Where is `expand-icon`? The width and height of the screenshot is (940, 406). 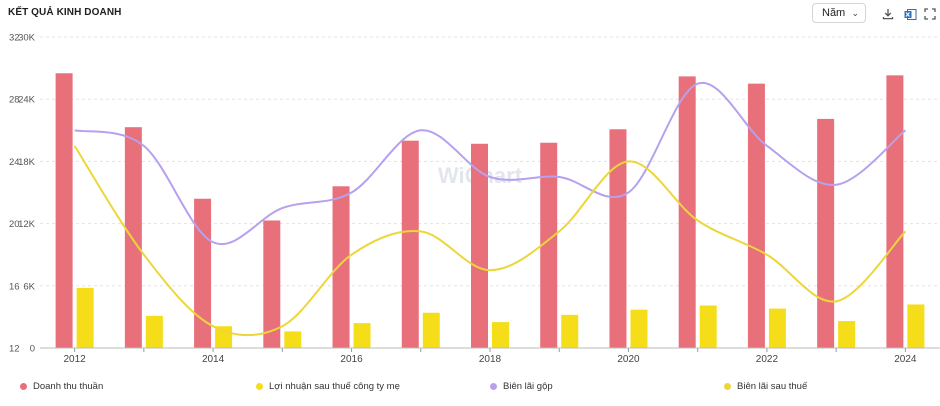
expand-icon is located at coordinates (930, 14).